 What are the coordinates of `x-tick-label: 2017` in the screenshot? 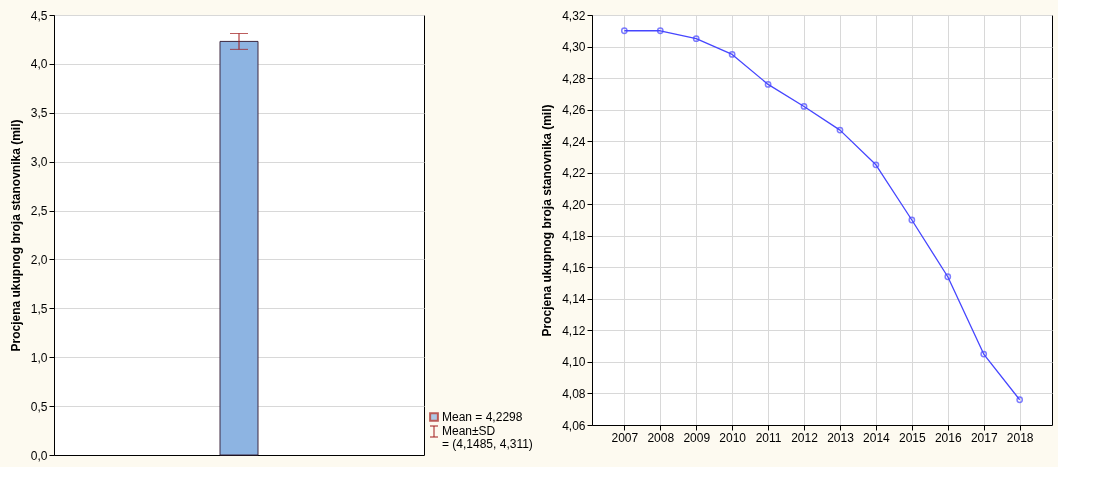 It's located at (984, 437).